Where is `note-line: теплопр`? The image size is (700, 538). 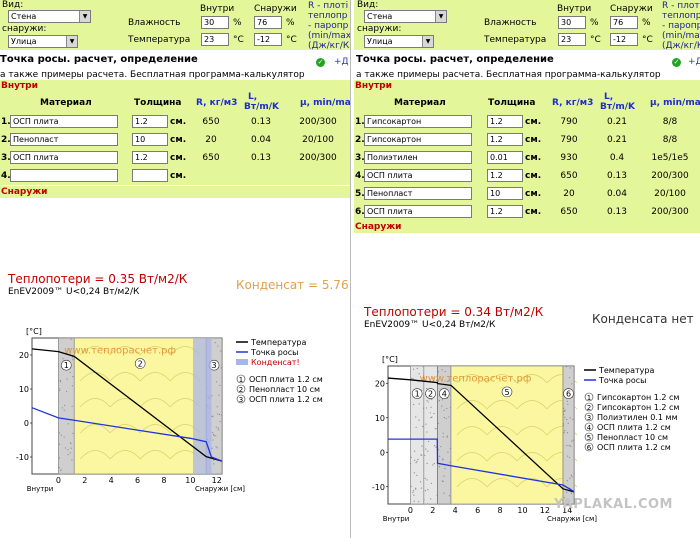
note-line: теплопр is located at coordinates (681, 16).